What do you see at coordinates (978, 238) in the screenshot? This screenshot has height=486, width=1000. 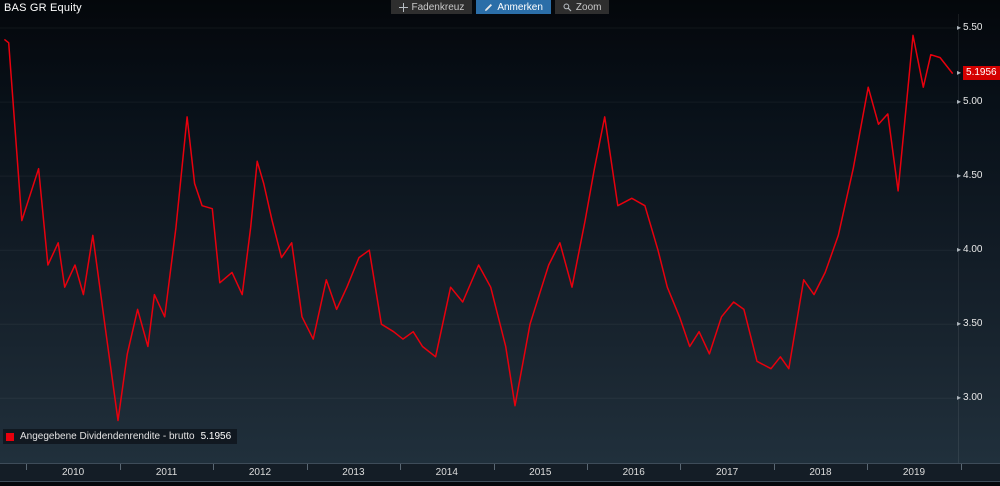 I see `y-axis: ▸ 5.50 ▸ 5.00 ▸ 4.50 ▸ 4.00 ▸ 3.50 ▸ 3.00` at bounding box center [978, 238].